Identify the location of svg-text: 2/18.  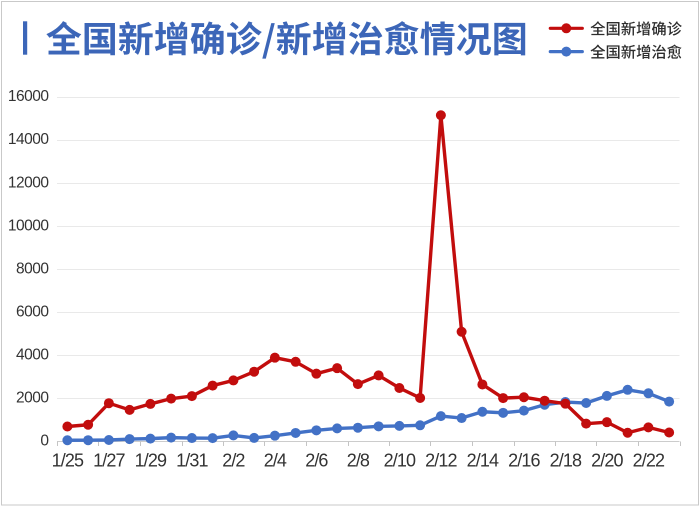
(566, 461).